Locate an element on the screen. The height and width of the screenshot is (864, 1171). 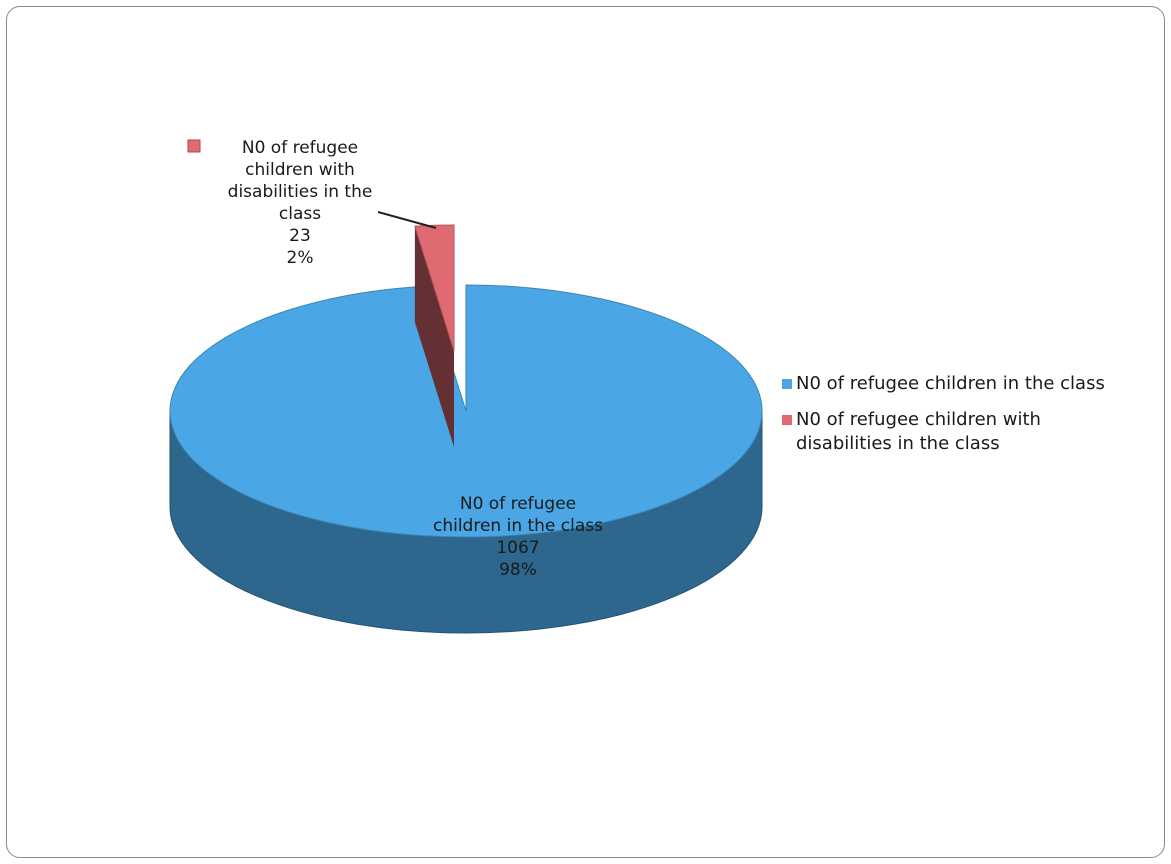
data-label-small-percent: 2% is located at coordinates (300, 258).